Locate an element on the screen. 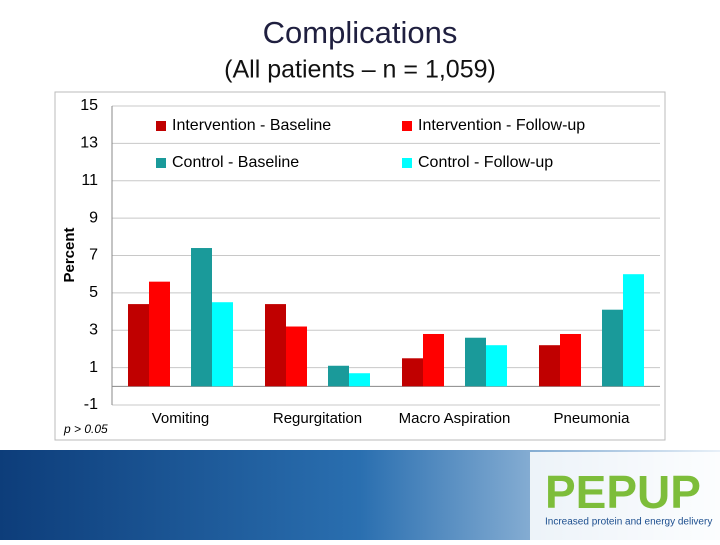 The width and height of the screenshot is (720, 545). legend-label: Control - Baseline is located at coordinates (235, 162).